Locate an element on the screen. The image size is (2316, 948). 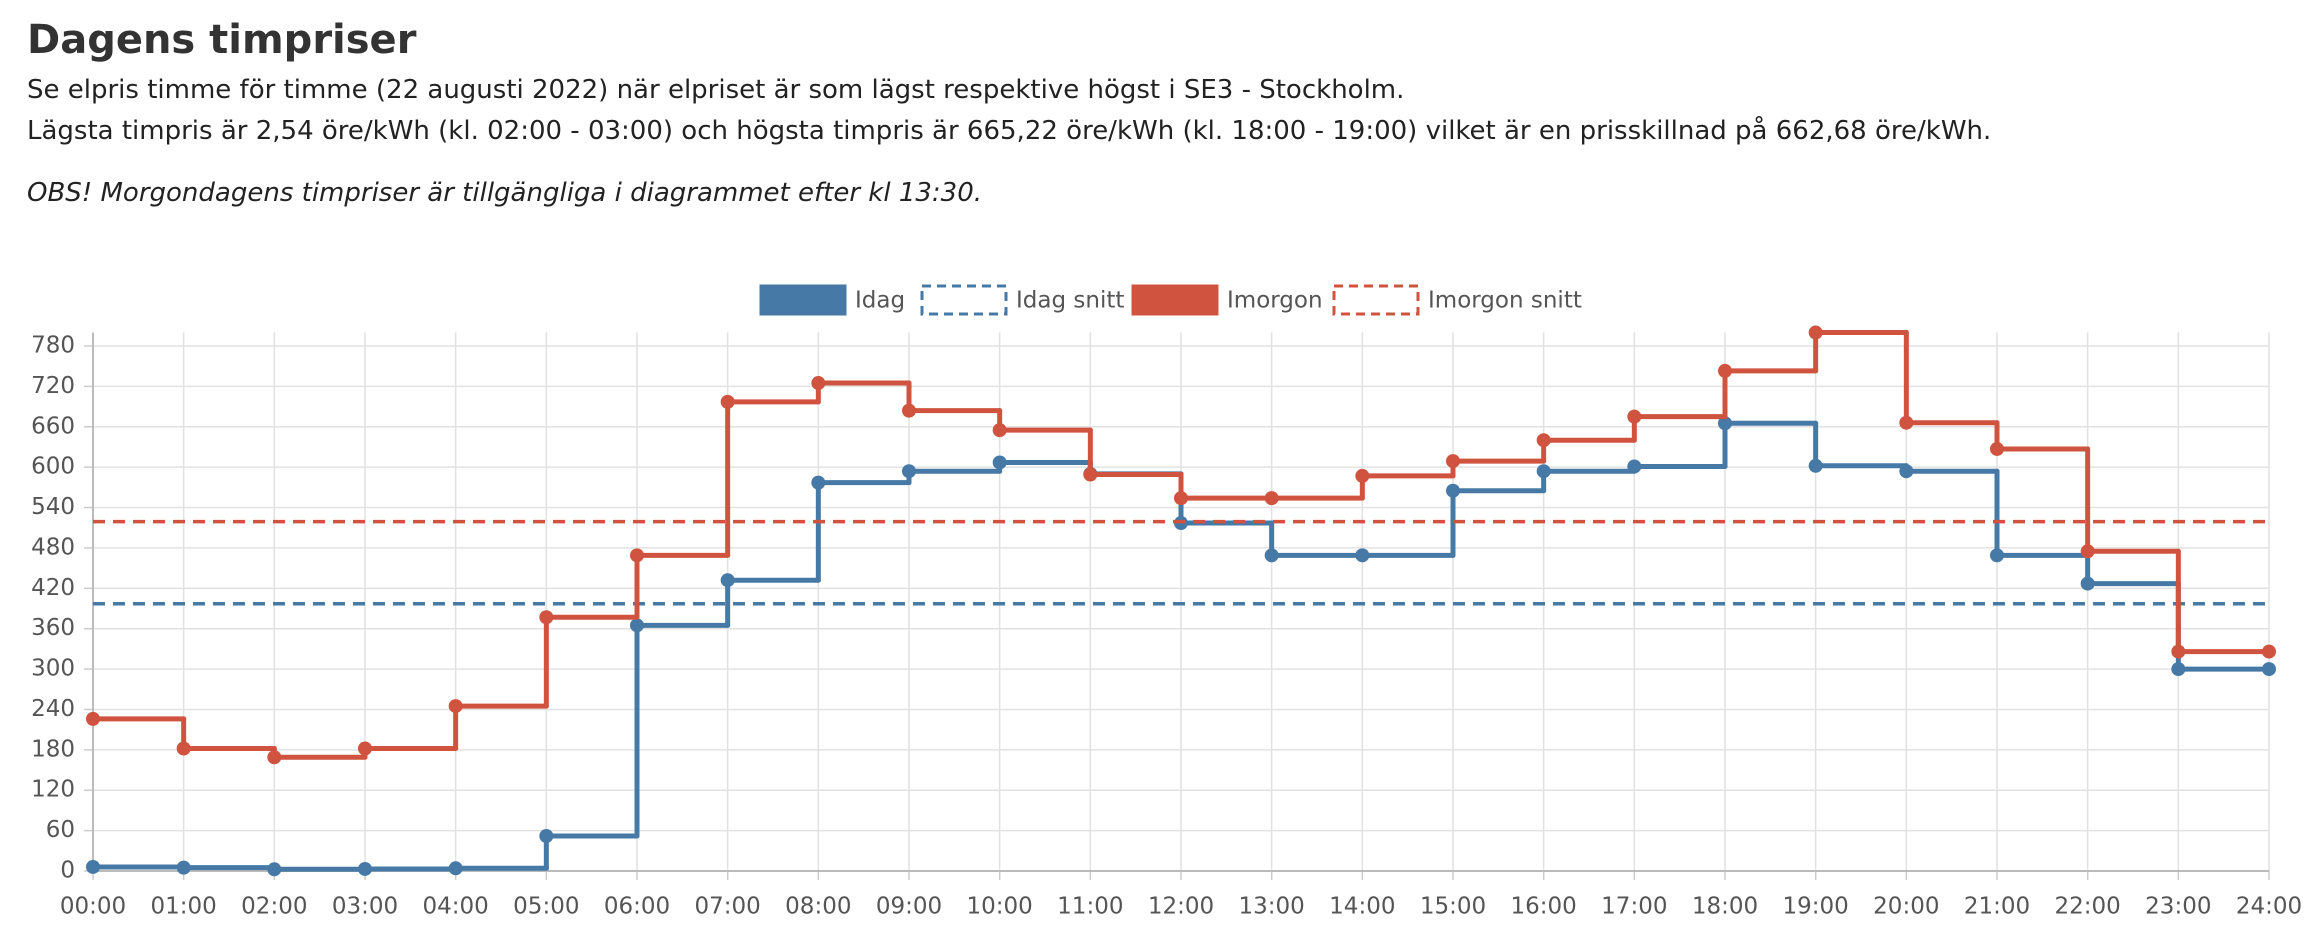
x-tick-label: 06:00 is located at coordinates (637, 907).